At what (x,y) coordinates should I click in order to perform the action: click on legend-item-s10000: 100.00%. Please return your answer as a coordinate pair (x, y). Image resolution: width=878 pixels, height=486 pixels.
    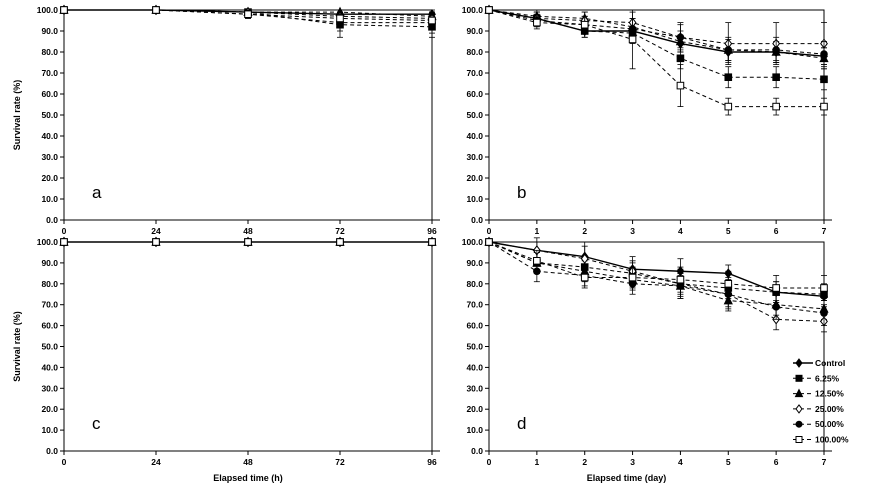
    Looking at the image, I should click on (821, 440).